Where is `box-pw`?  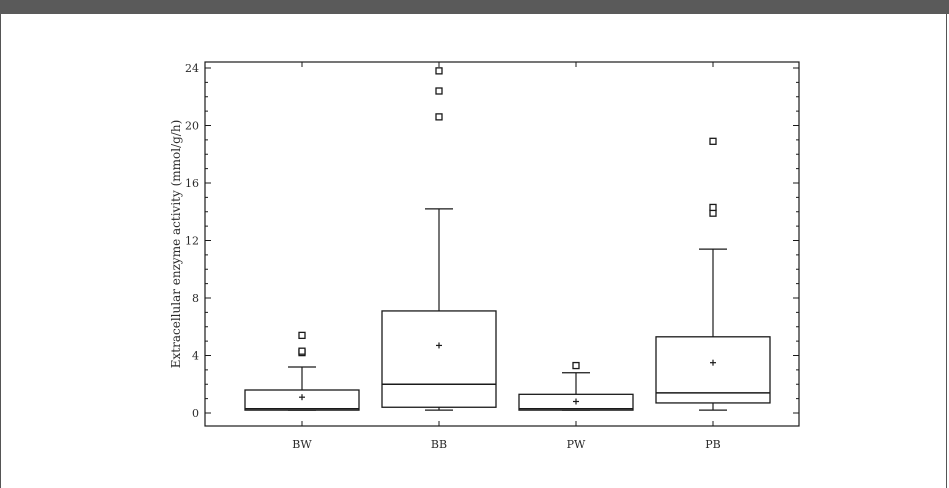
box-pw is located at coordinates (576, 386).